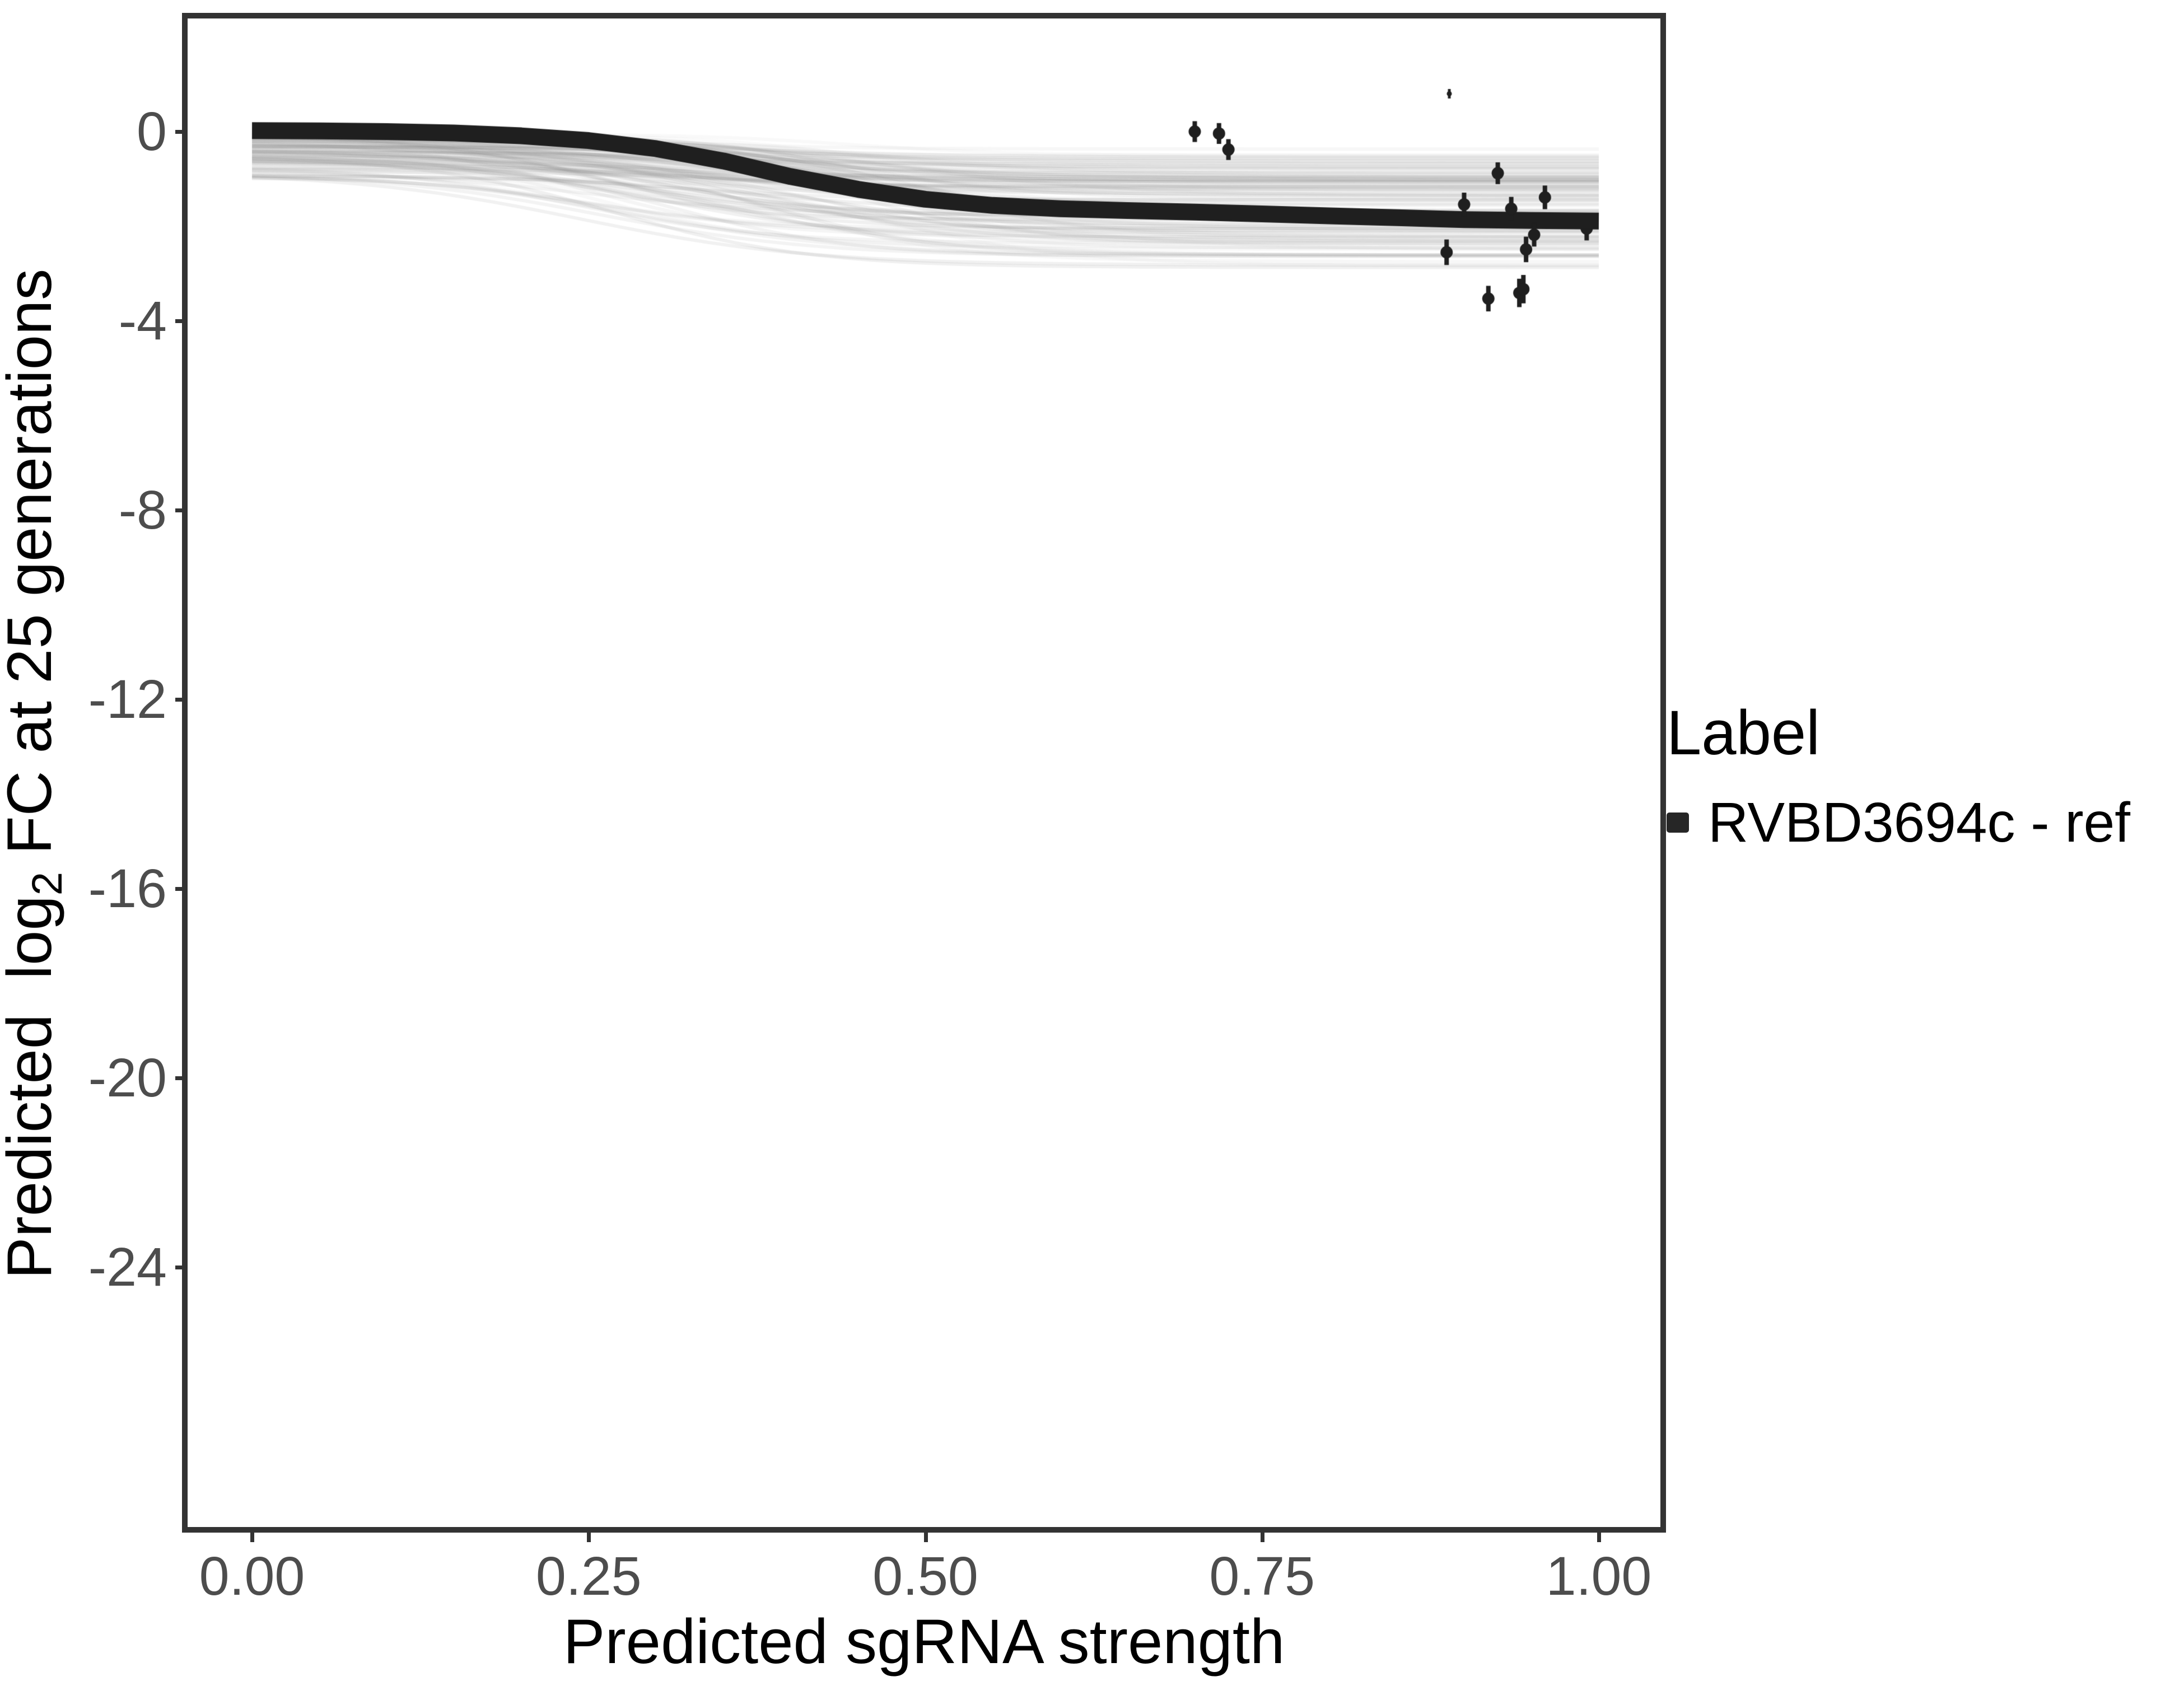 The height and width of the screenshot is (1681, 2184). Describe the element at coordinates (128, 889) in the screenshot. I see `y-tick-label: -16` at that location.